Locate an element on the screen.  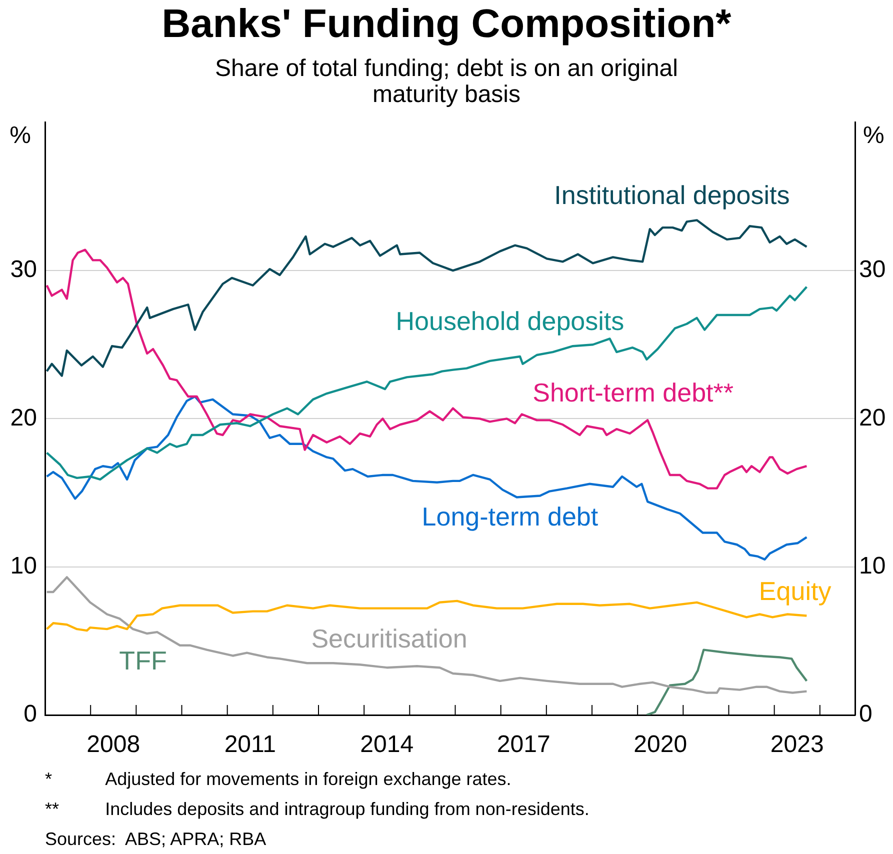
text: * Adjusted for movements in foreign exchange rates. is located at coordinates (278, 779).